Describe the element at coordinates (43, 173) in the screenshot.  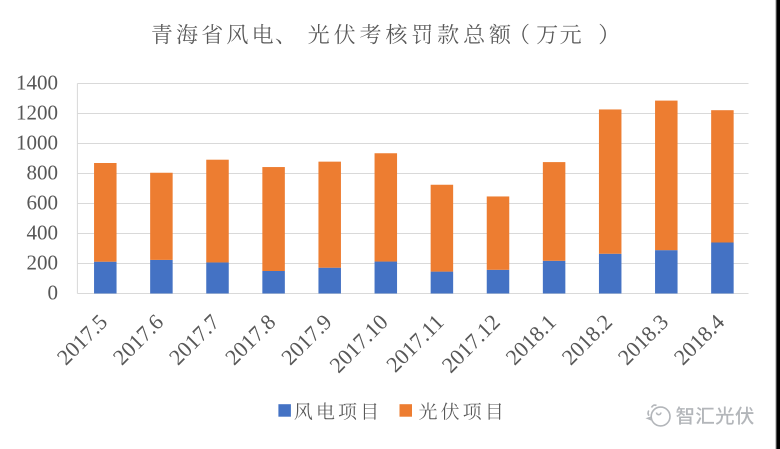
I see `svg-text: 800` at that location.